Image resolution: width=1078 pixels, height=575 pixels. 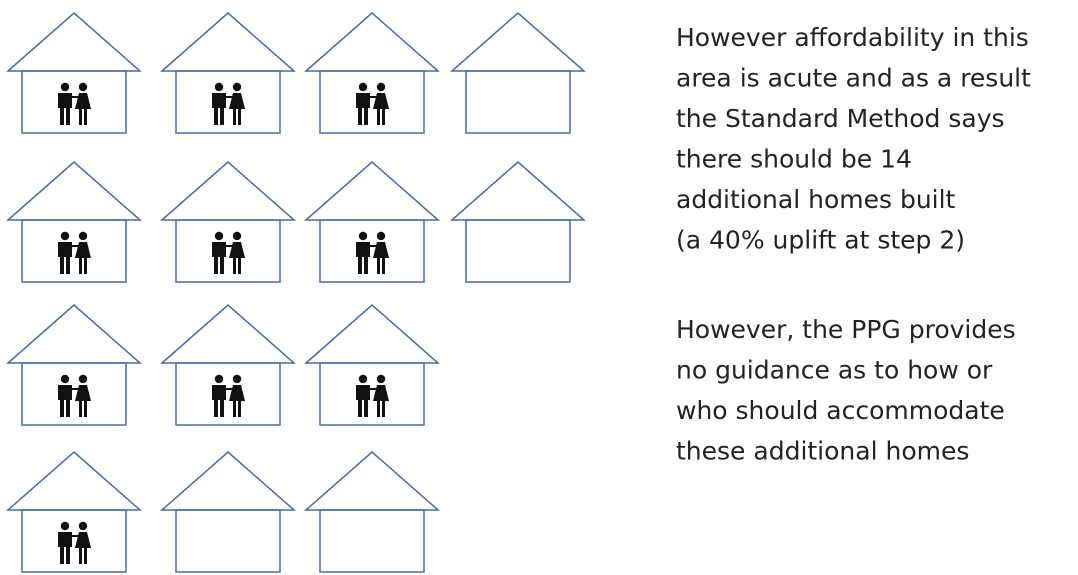 I want to click on text-line: However affordability in this, so click(x=852, y=37).